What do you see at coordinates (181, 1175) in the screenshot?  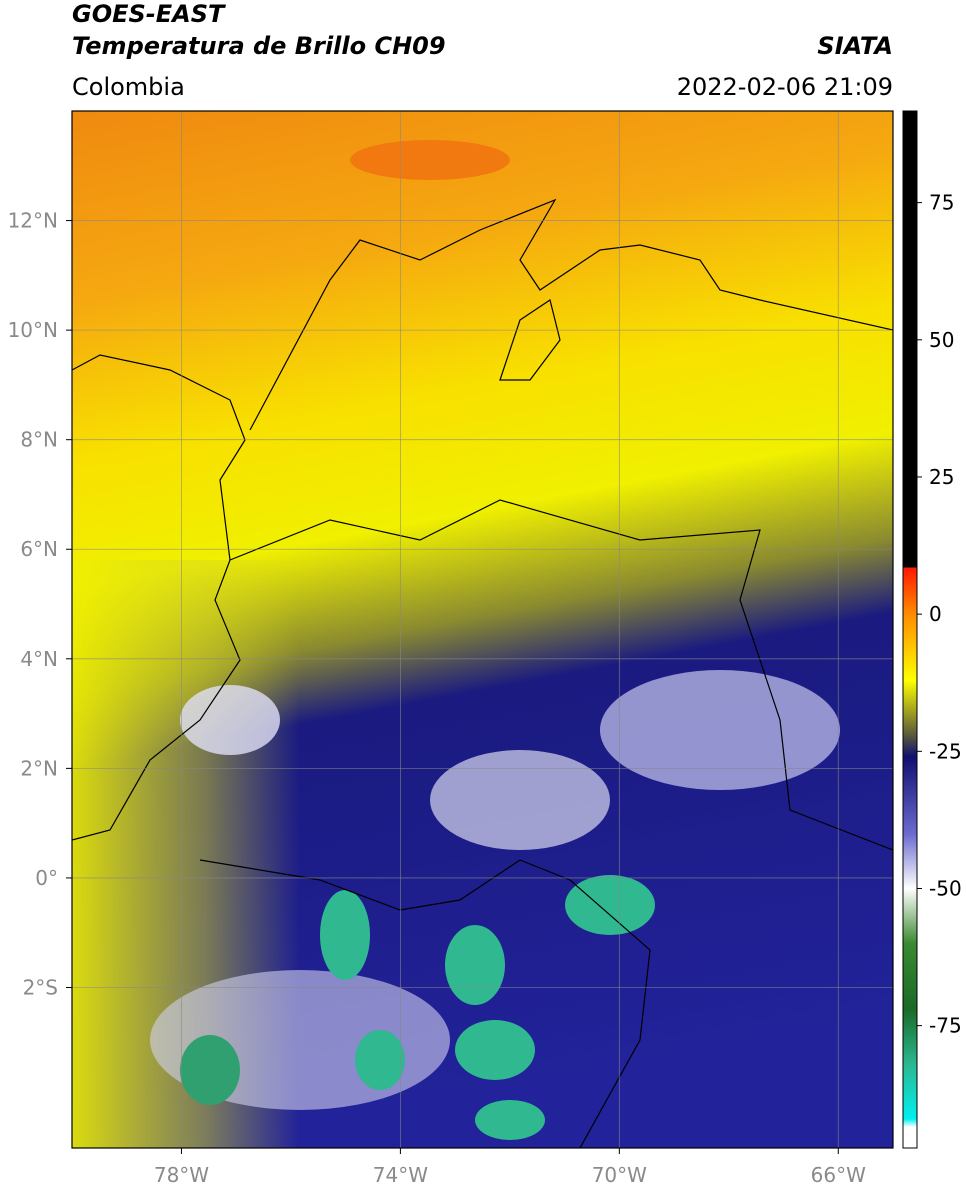 I see `x-tick-label: 78°W` at bounding box center [181, 1175].